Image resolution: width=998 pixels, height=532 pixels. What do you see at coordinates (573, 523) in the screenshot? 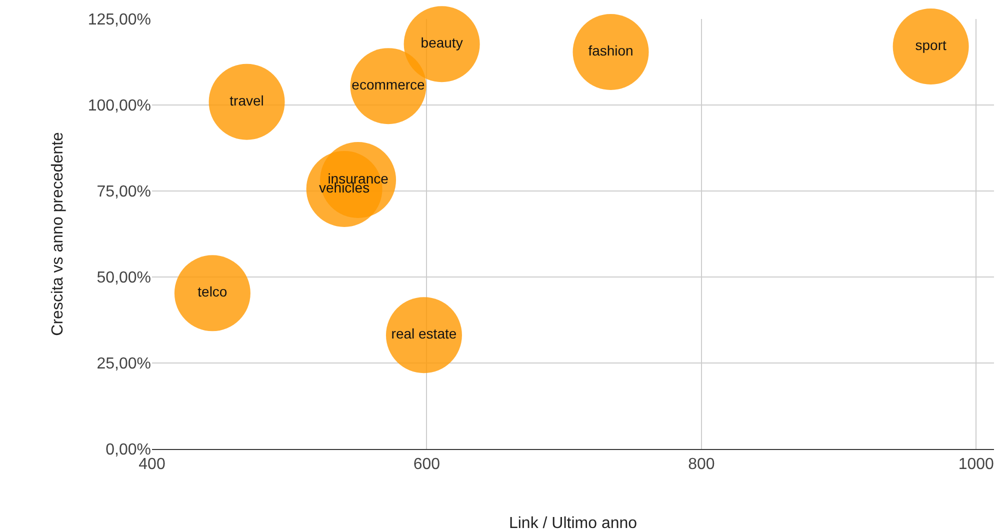
I see `x-axis-title: Link / Ultimo anno` at bounding box center [573, 523].